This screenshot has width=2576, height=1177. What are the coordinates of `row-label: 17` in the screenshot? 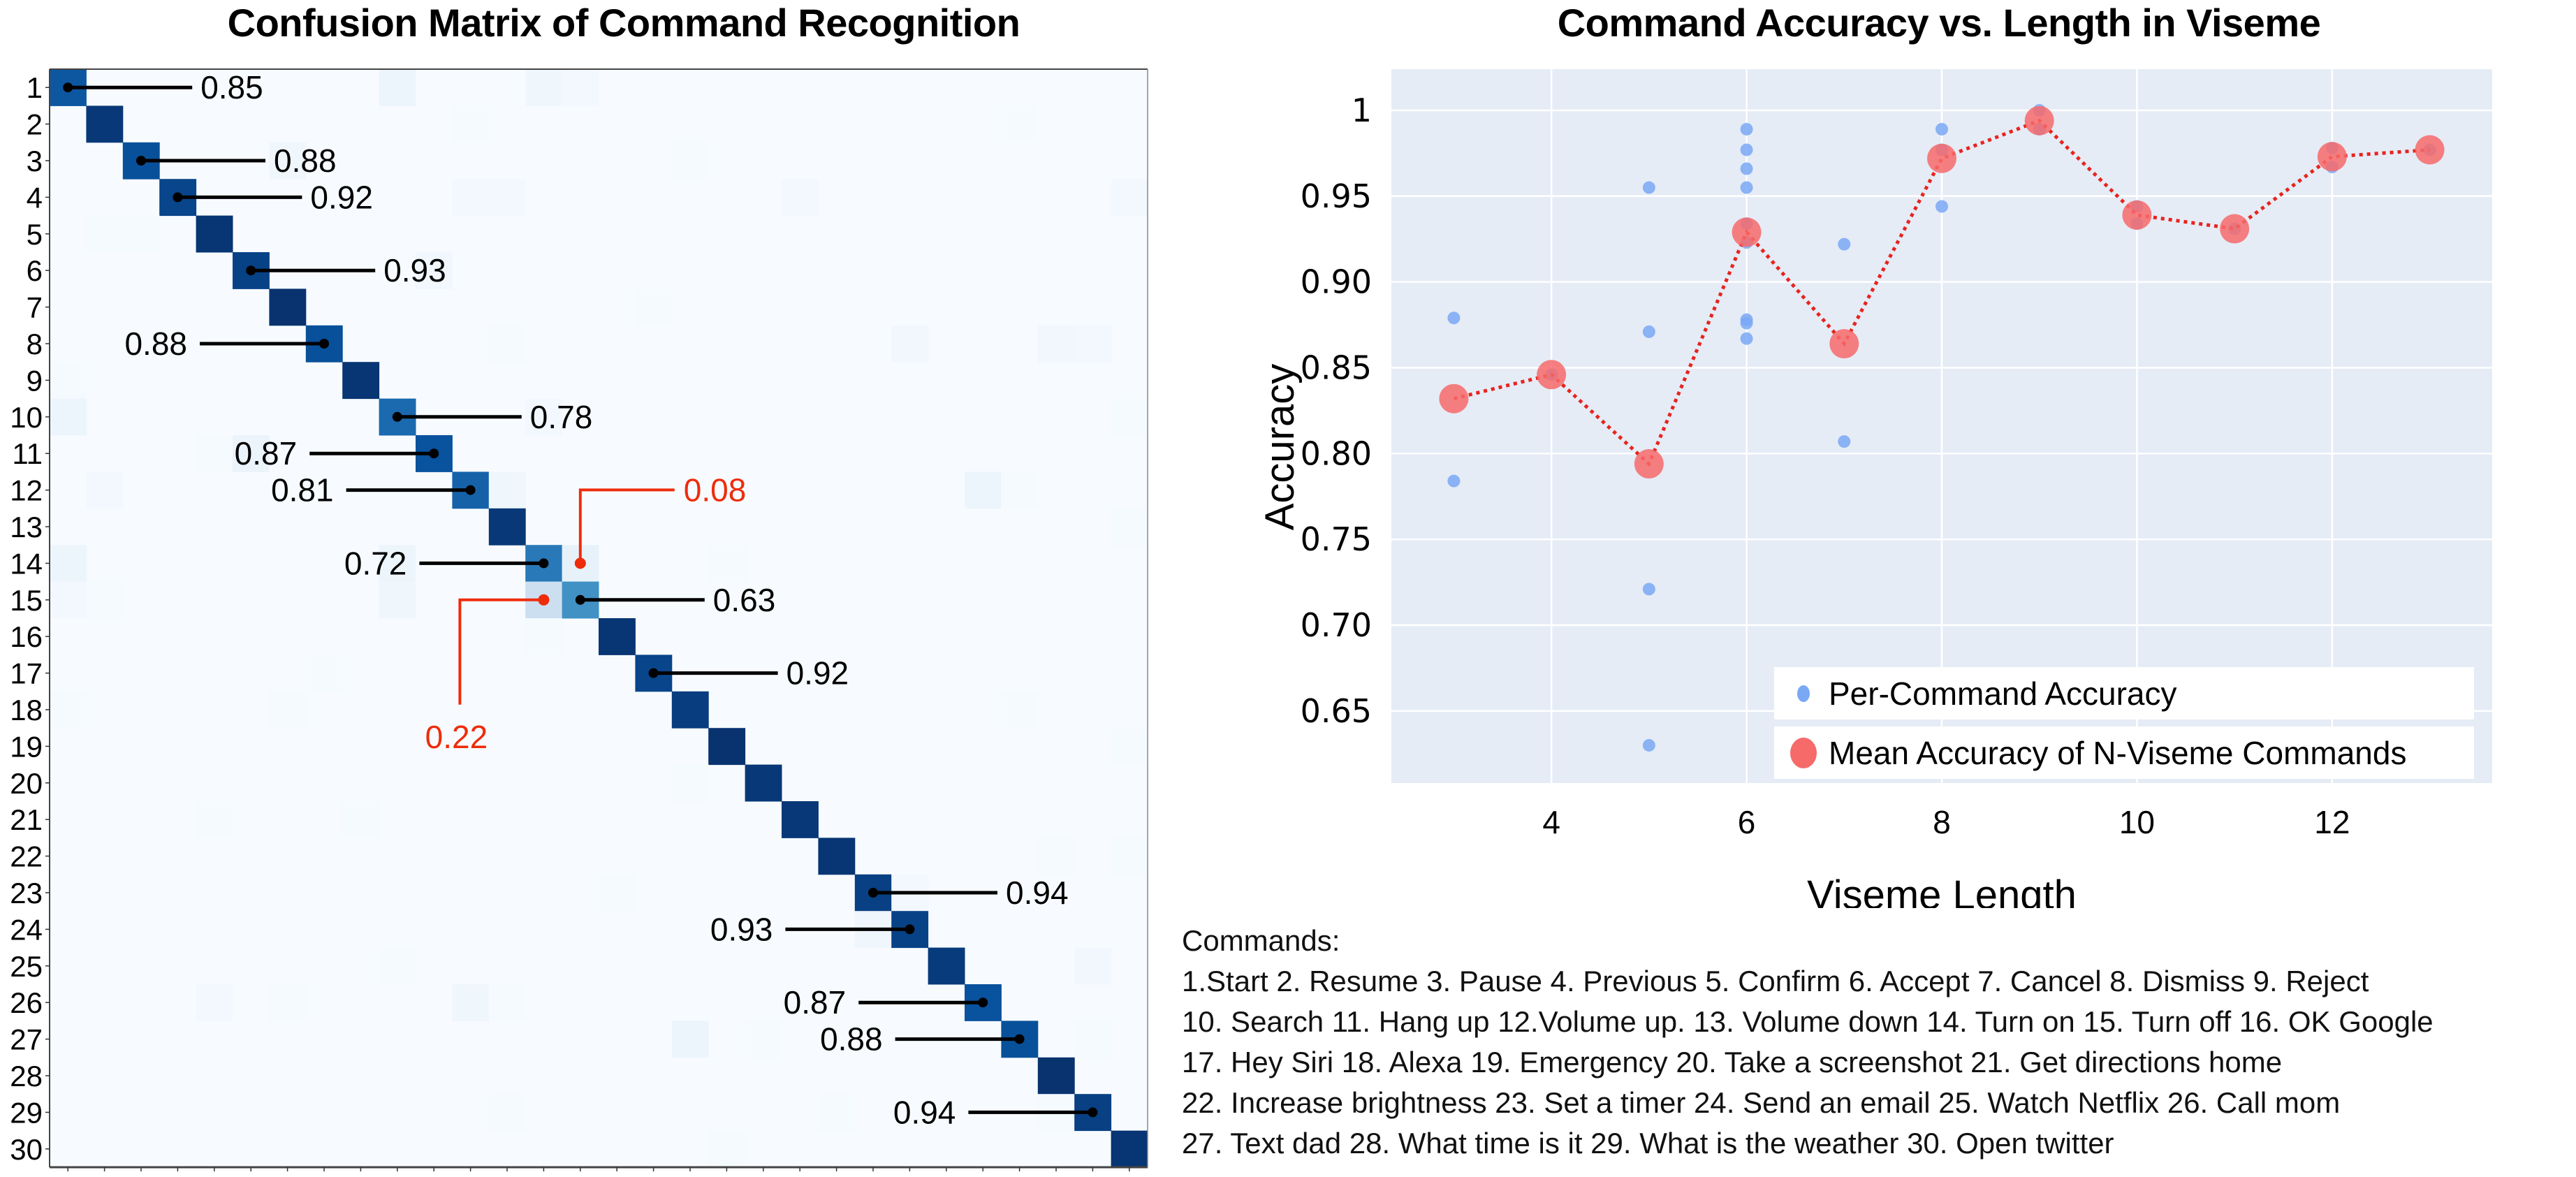 It's located at (27, 673).